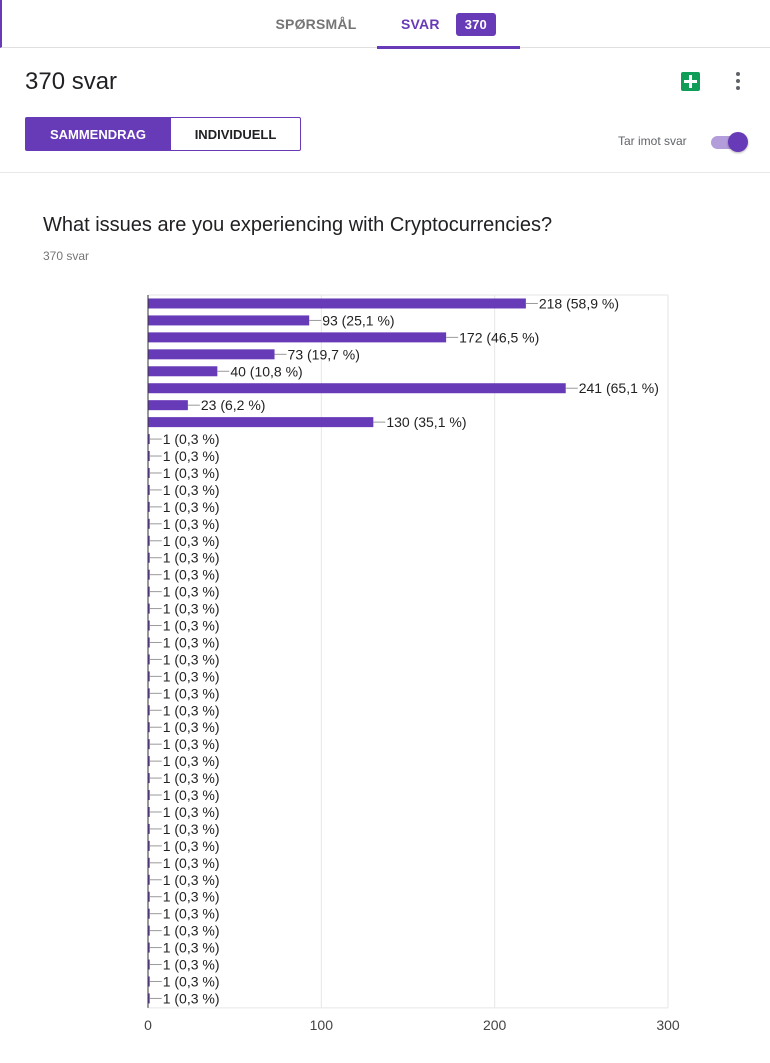  Describe the element at coordinates (668, 1025) in the screenshot. I see `x-tick-label: 300` at that location.